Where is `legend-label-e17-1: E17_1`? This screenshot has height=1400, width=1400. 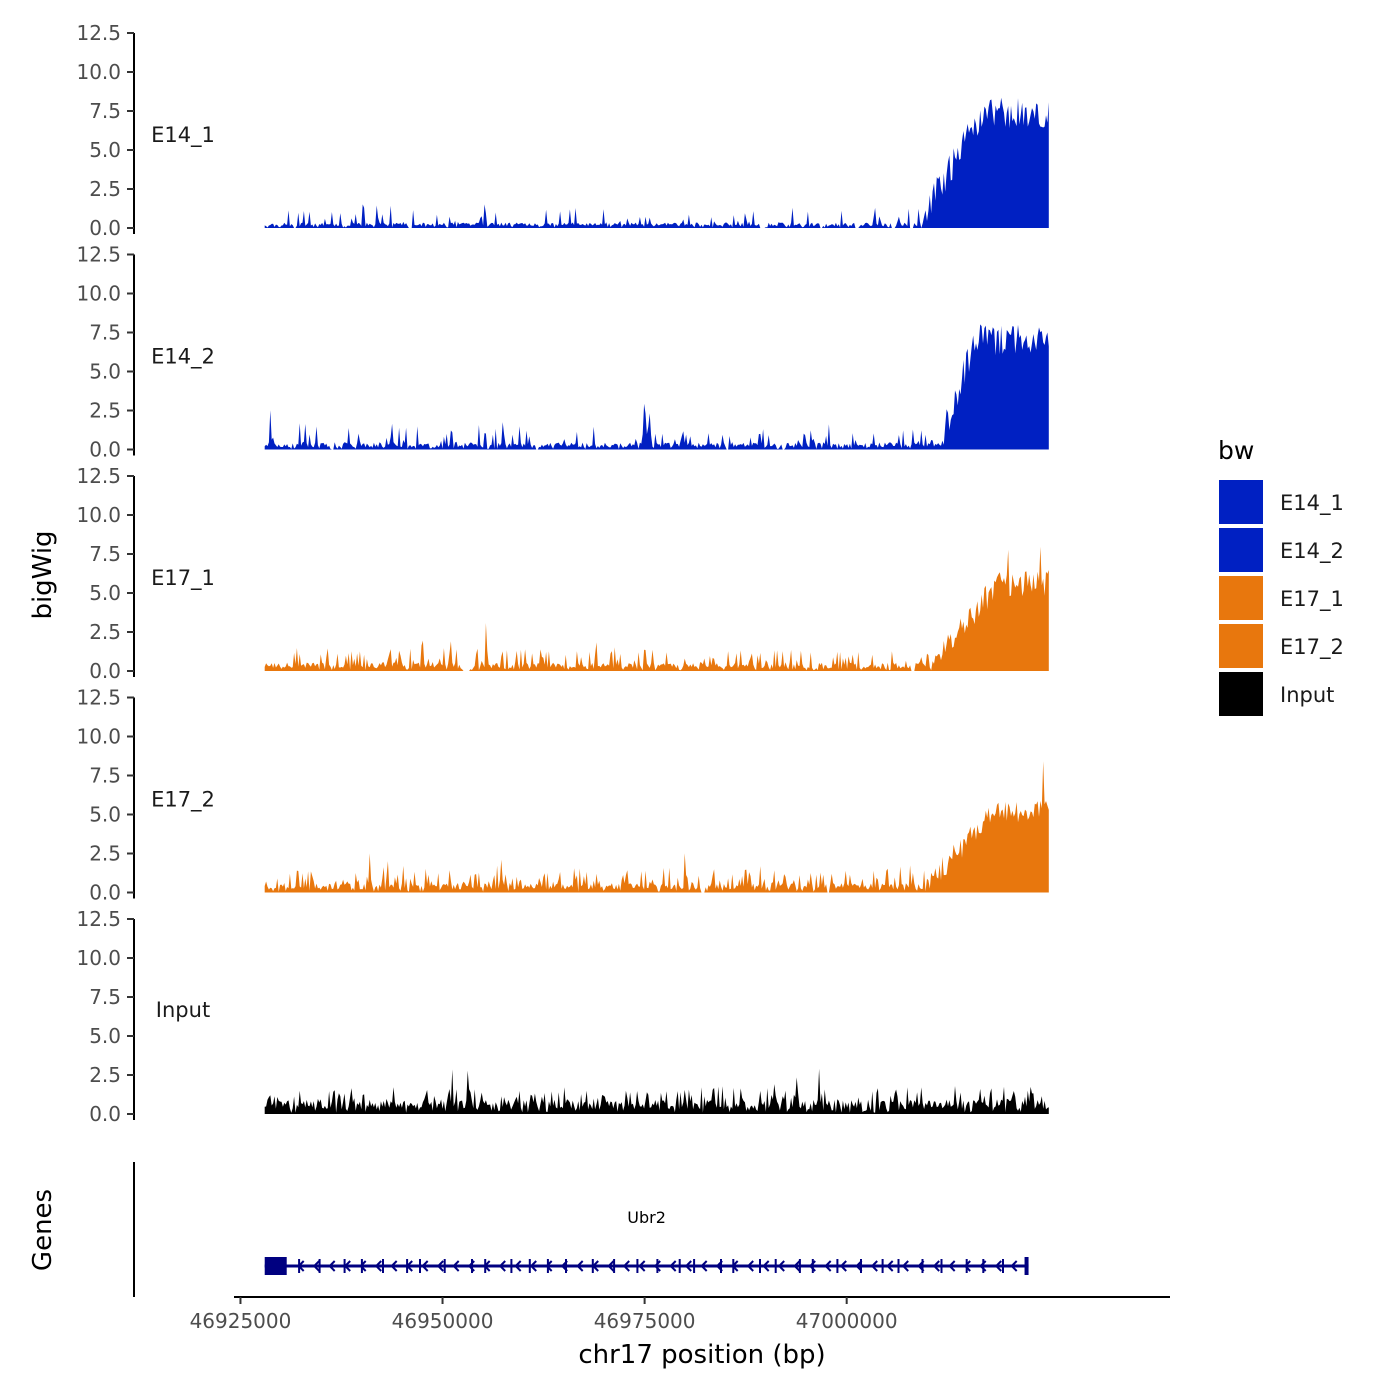 legend-label-e17-1: E17_1 is located at coordinates (1312, 599).